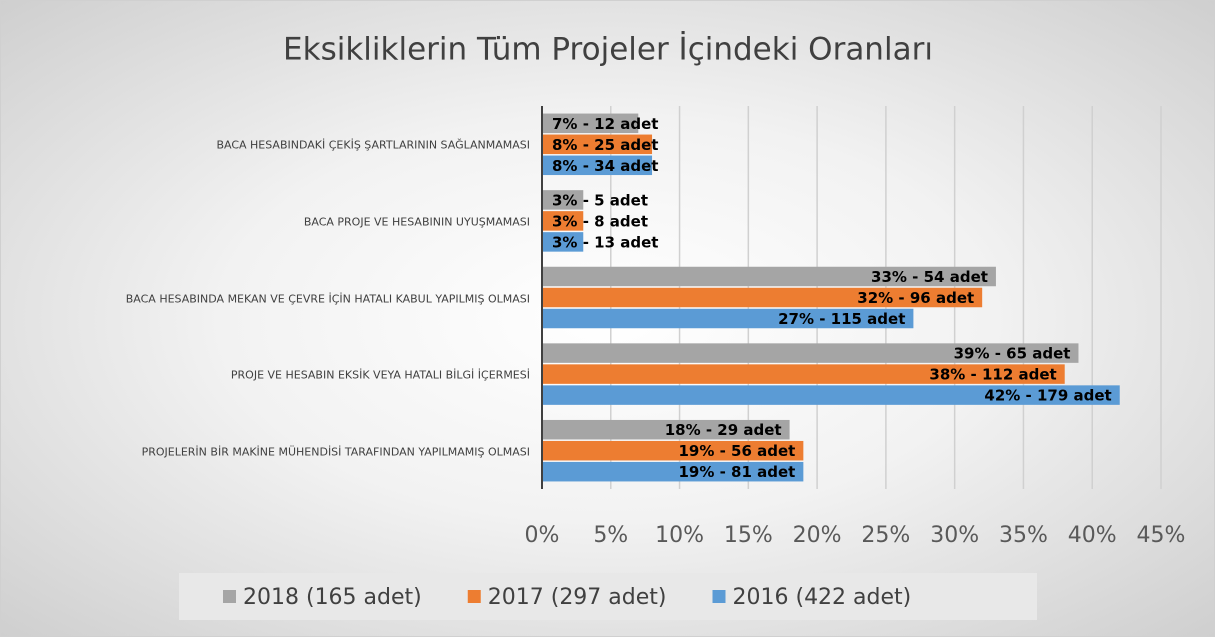 Image resolution: width=1215 pixels, height=637 pixels. I want to click on data-label: 3% - 13 adet, so click(605, 242).